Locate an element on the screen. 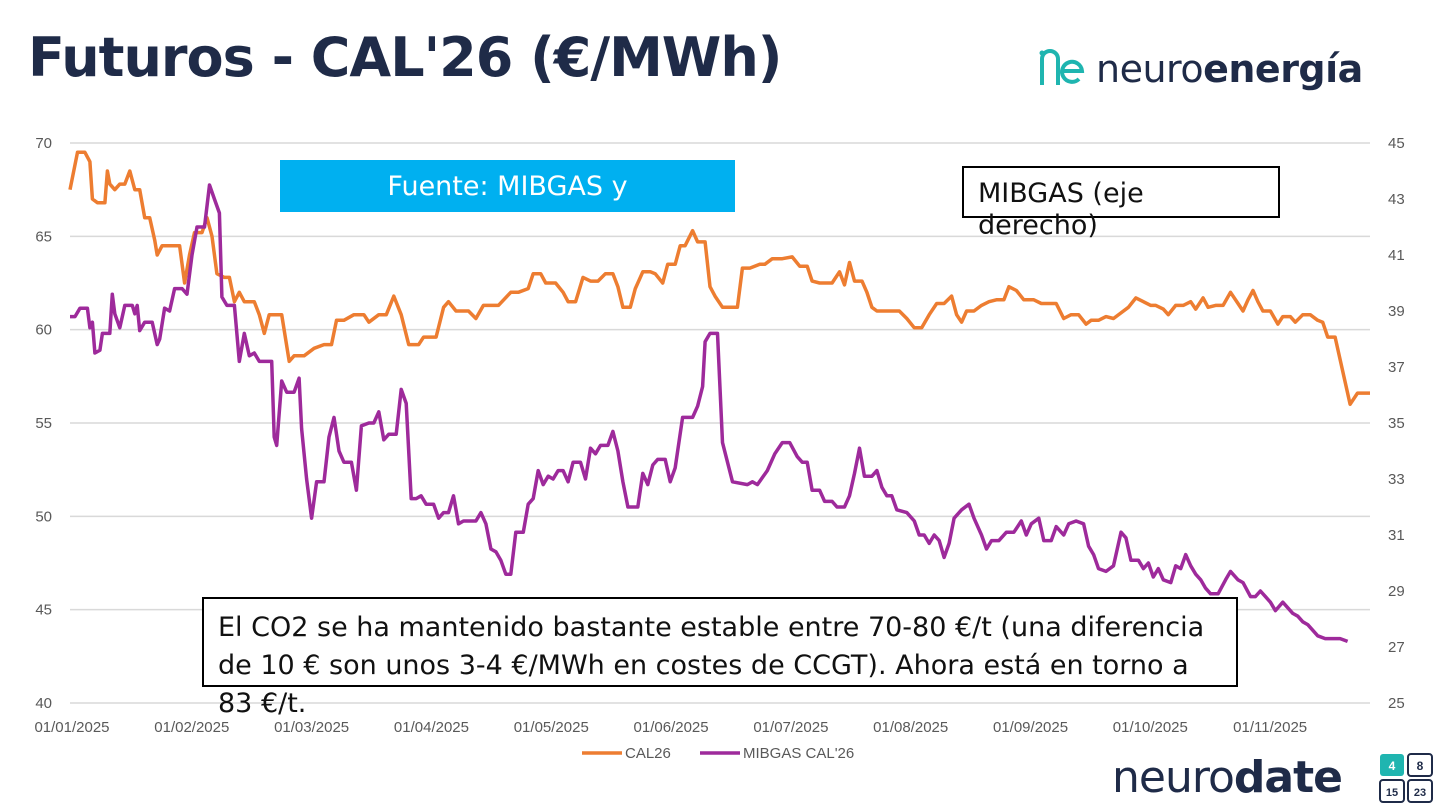 Image resolution: width=1440 pixels, height=810 pixels. y-right-tick-label: 29 is located at coordinates (1396, 591).